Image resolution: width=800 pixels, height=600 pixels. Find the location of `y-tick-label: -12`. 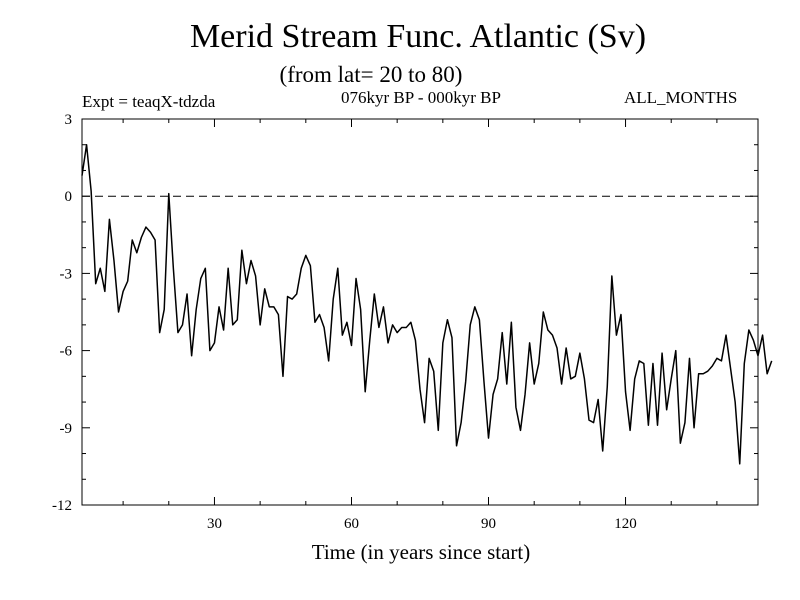

y-tick-label: -12 is located at coordinates (62, 506).